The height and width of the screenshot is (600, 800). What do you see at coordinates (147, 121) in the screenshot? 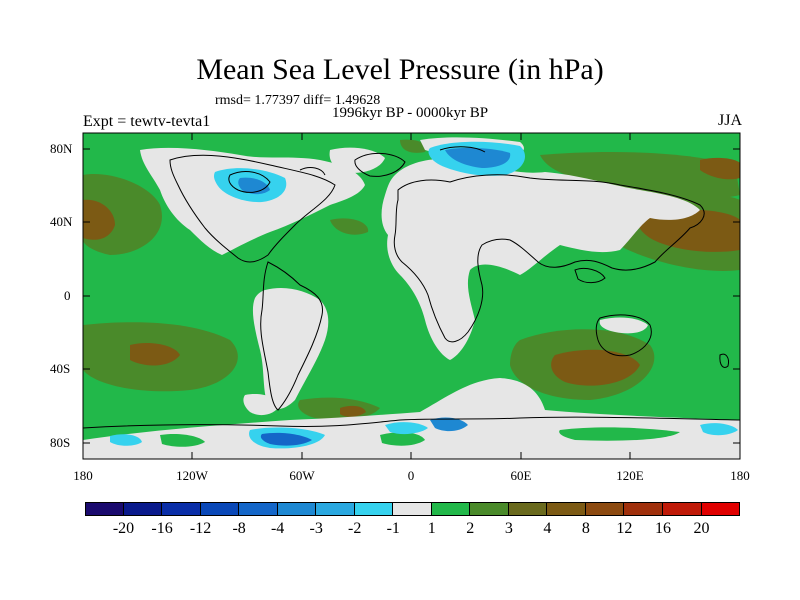
I see `experiment-label: Expt = tewtv-tevta1` at bounding box center [147, 121].